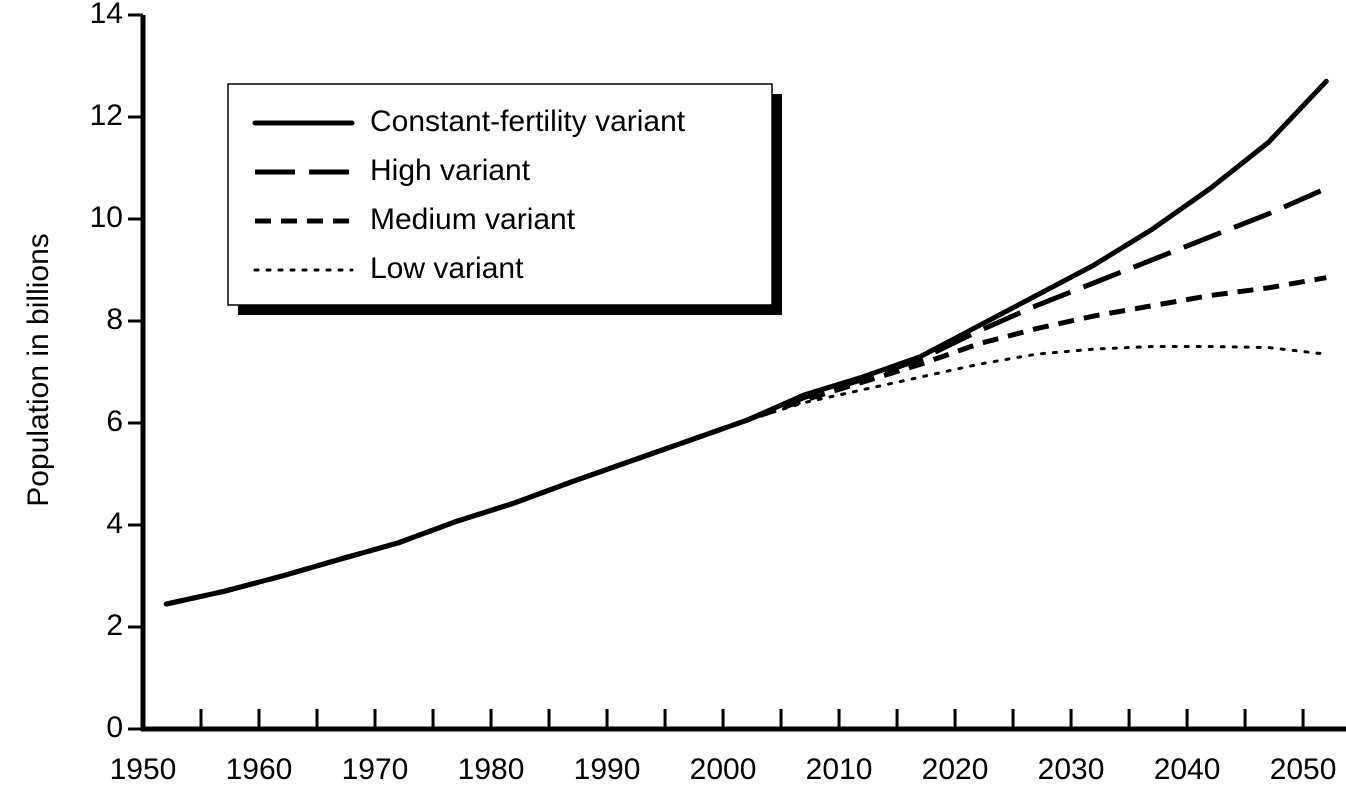 This screenshot has width=1346, height=796. Describe the element at coordinates (1303, 769) in the screenshot. I see `x-tick-label: 2050` at that location.